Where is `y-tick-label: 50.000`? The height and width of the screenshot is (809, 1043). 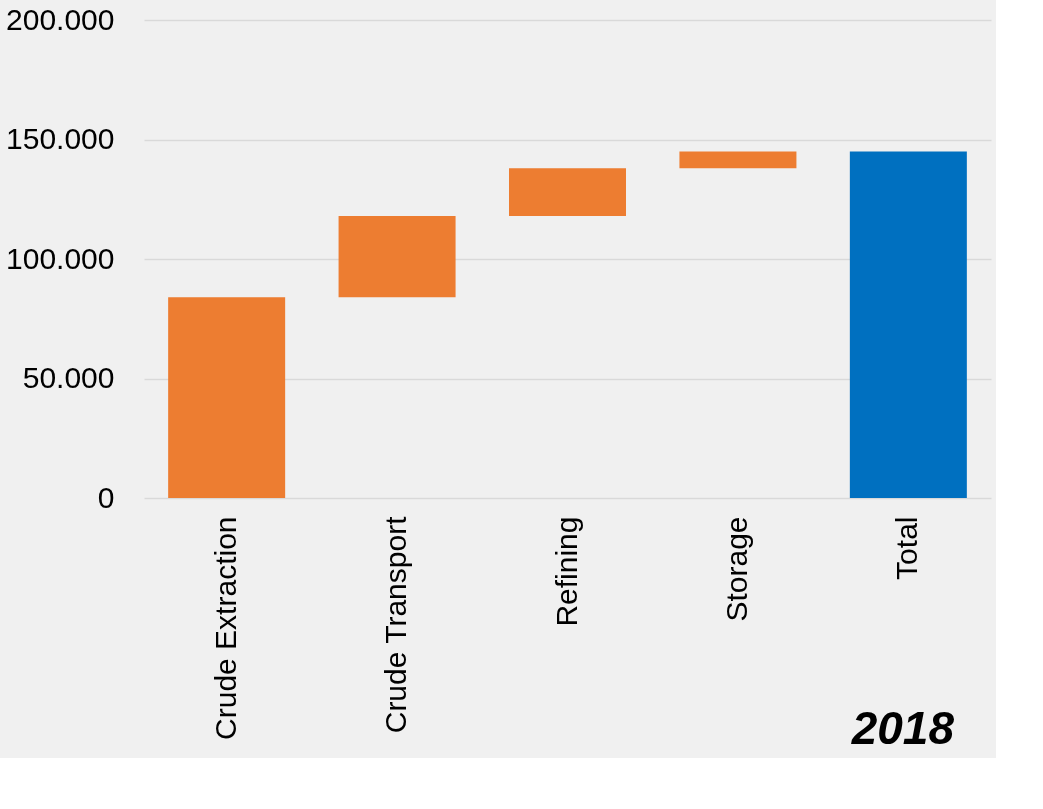 y-tick-label: 50.000 is located at coordinates (68, 377).